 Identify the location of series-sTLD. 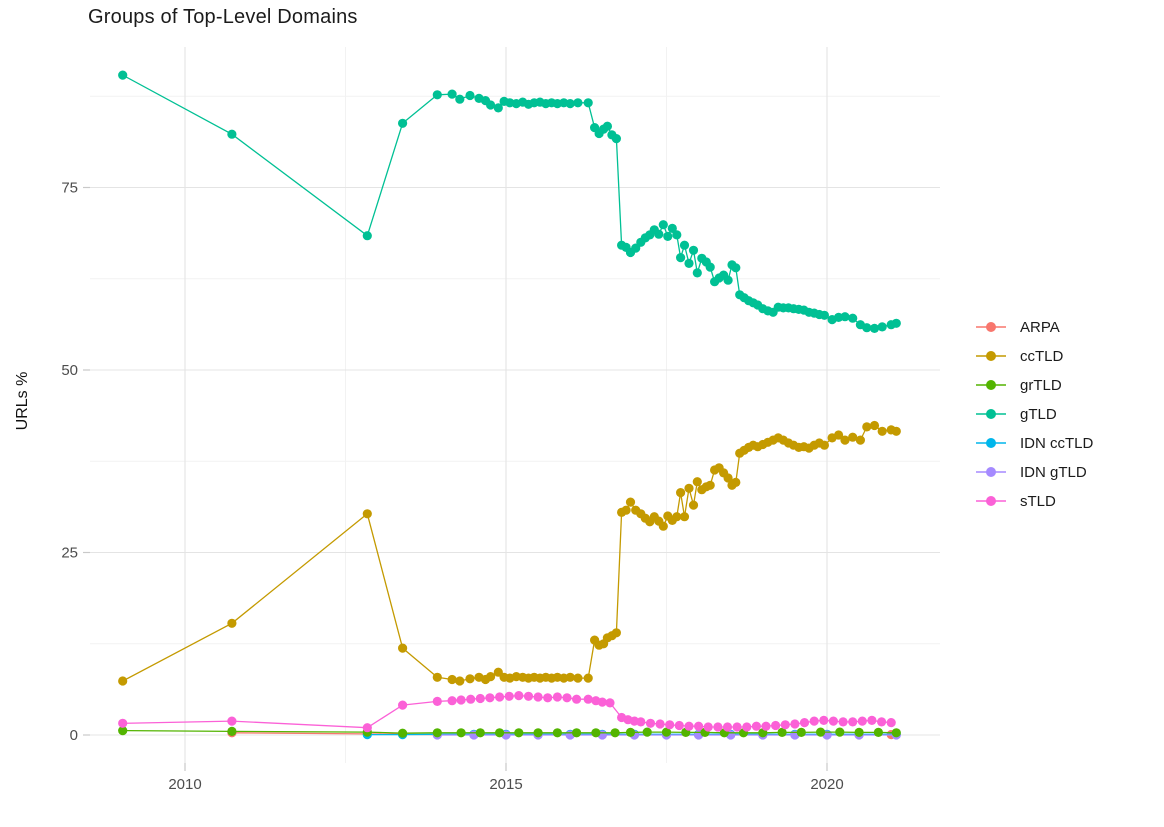
(507, 712).